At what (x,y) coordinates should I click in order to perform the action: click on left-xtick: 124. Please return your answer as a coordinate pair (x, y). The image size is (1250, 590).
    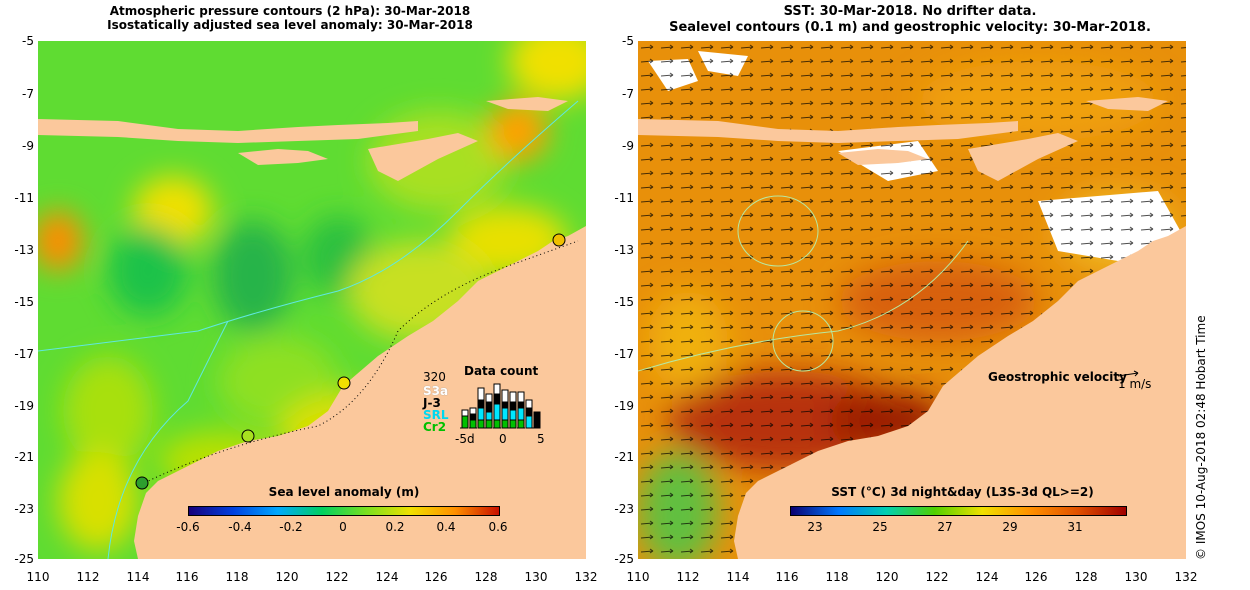
    Looking at the image, I should click on (387, 577).